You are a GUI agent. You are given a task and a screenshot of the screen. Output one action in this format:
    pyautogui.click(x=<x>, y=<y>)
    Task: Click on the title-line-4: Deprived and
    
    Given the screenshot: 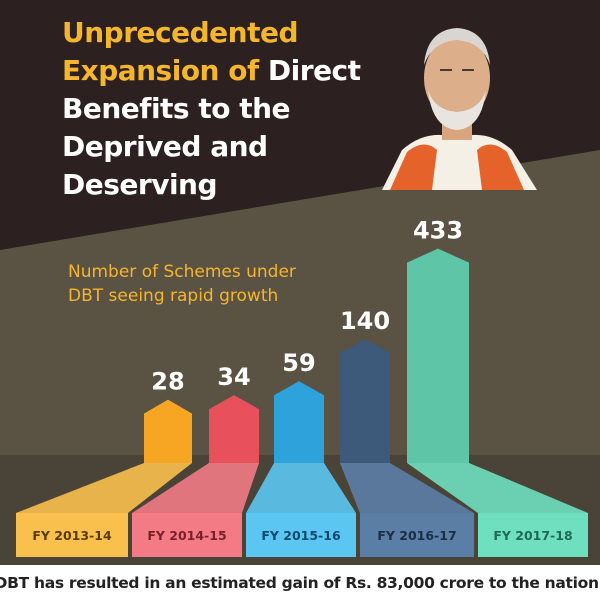 What is the action you would take?
    pyautogui.click(x=165, y=146)
    